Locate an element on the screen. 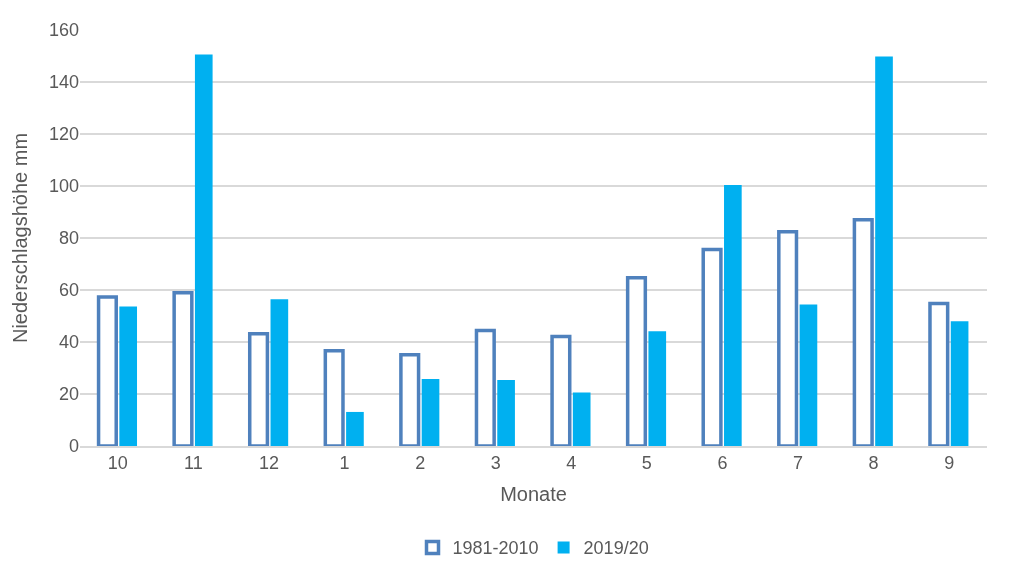 The image size is (1017, 578). y-tick-label: 140 is located at coordinates (63, 82).